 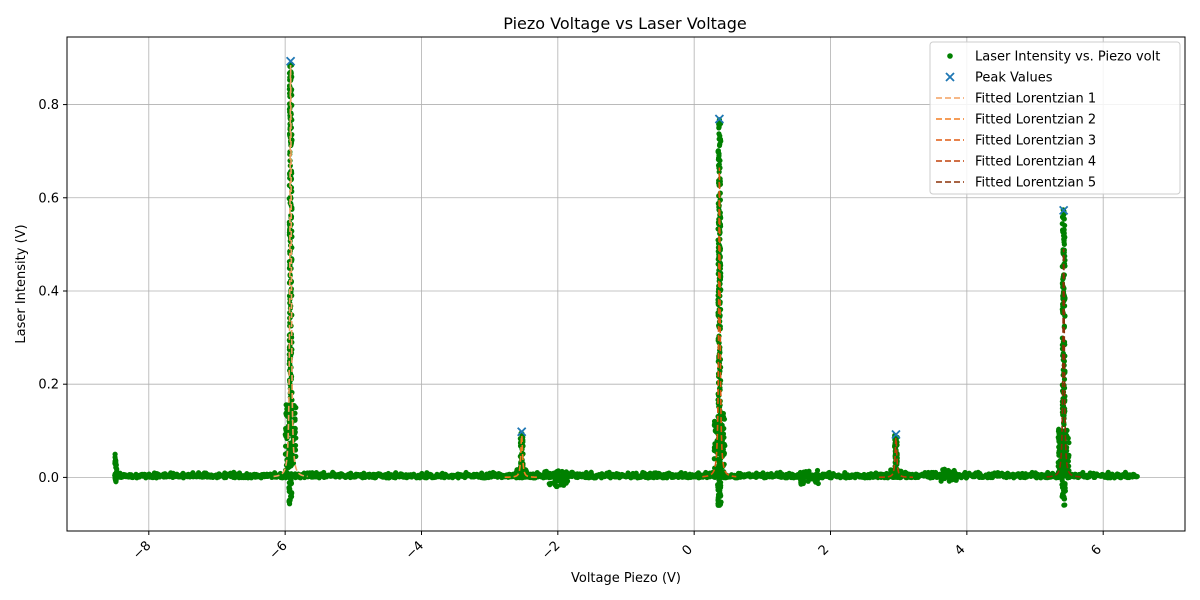 I want to click on x-tick-label: 6, so click(x=1096, y=550).